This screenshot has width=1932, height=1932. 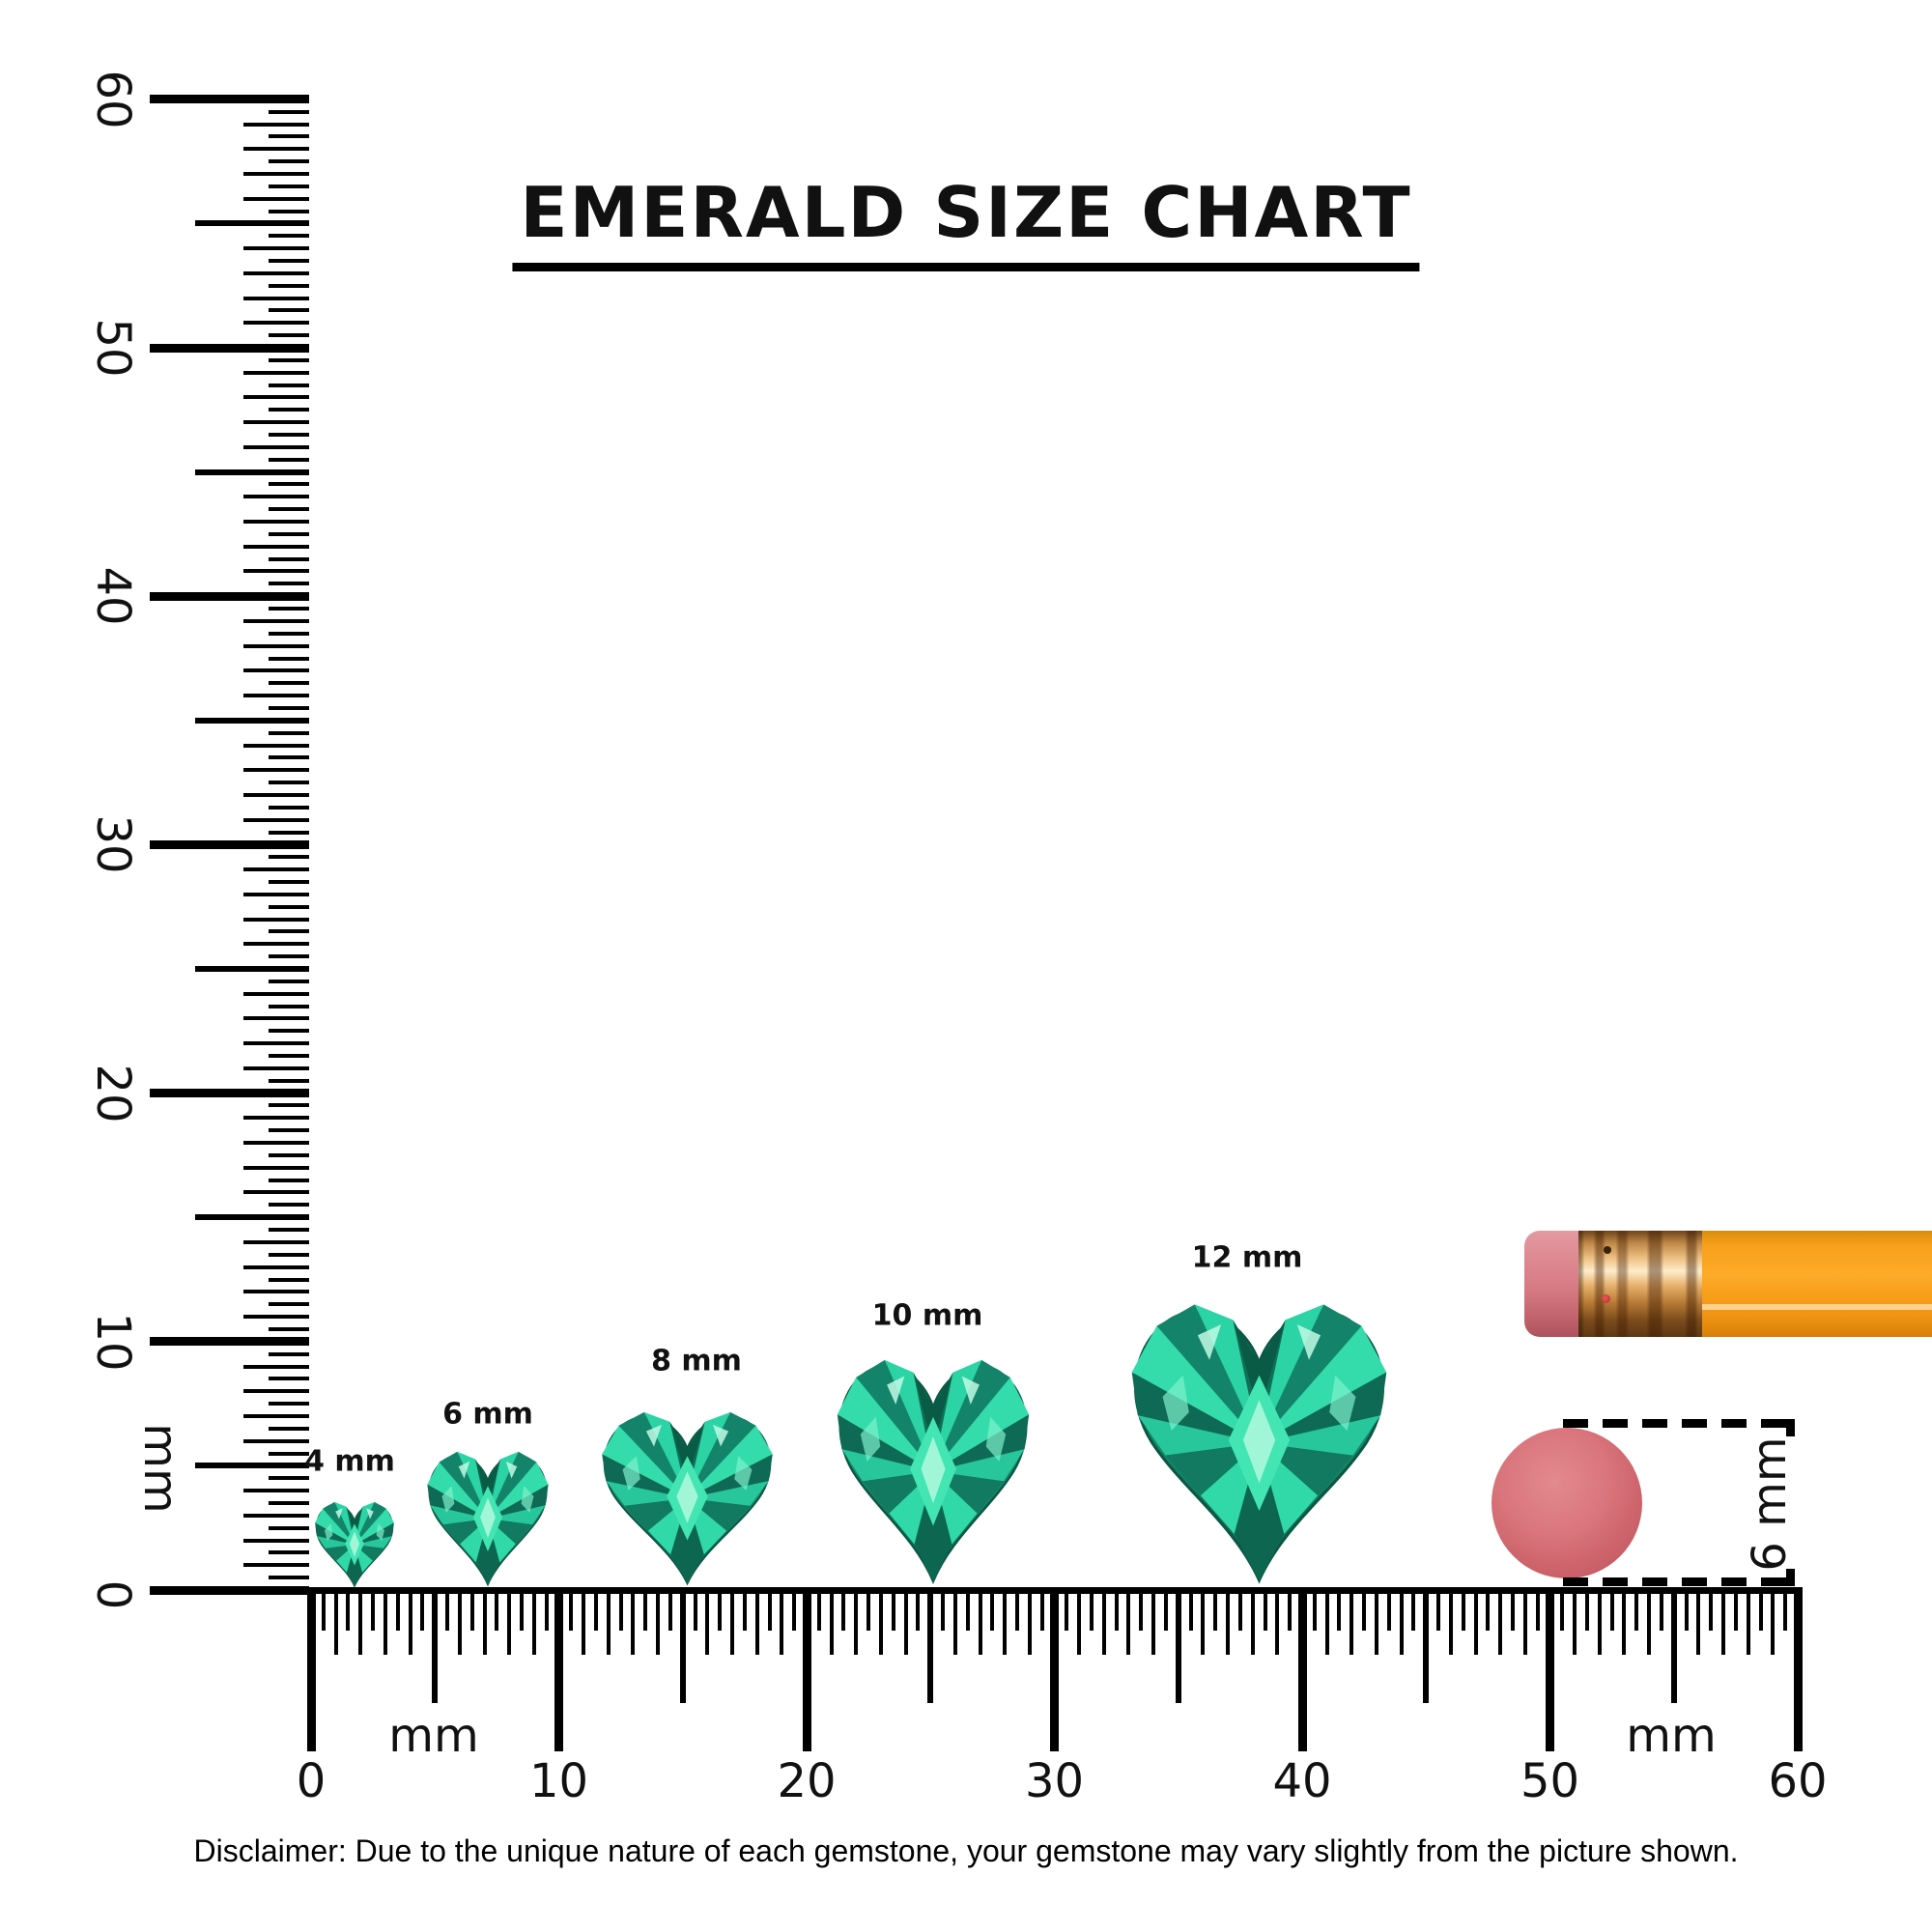 I want to click on gem-size-label: 4 mm, so click(x=349, y=1461).